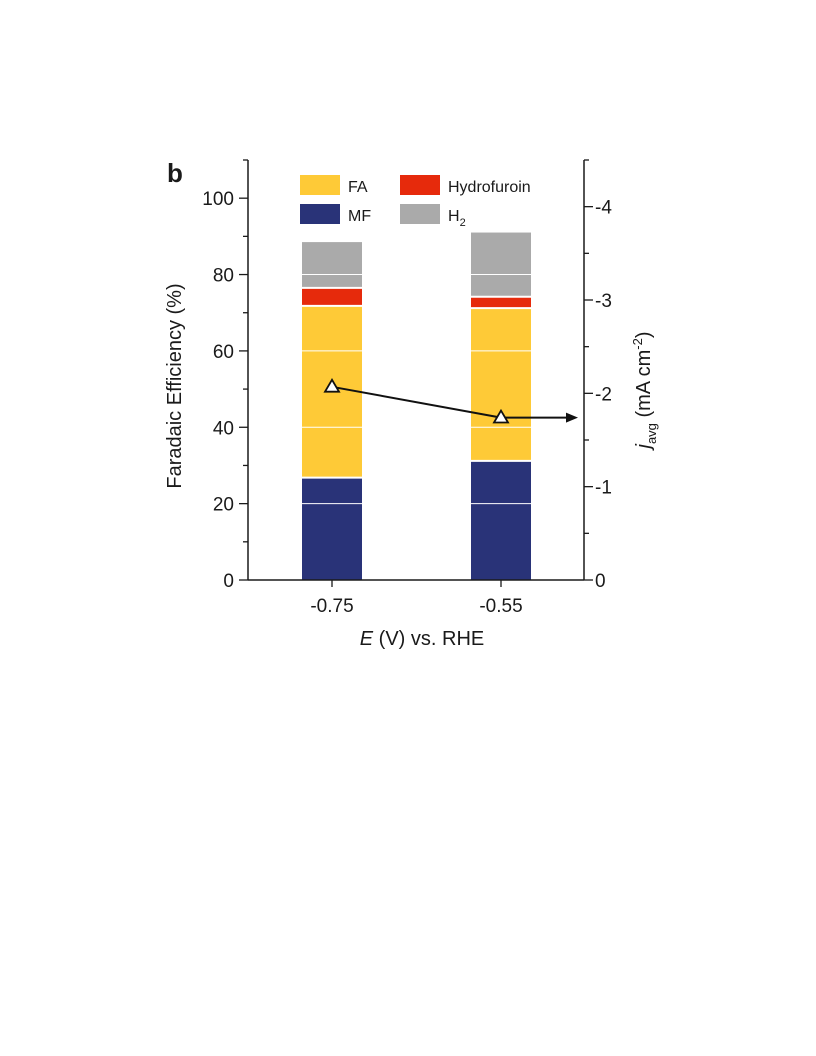 The image size is (816, 1056). What do you see at coordinates (416, 598) in the screenshot?
I see `x-ticks-group: -0.75 -0.55` at bounding box center [416, 598].